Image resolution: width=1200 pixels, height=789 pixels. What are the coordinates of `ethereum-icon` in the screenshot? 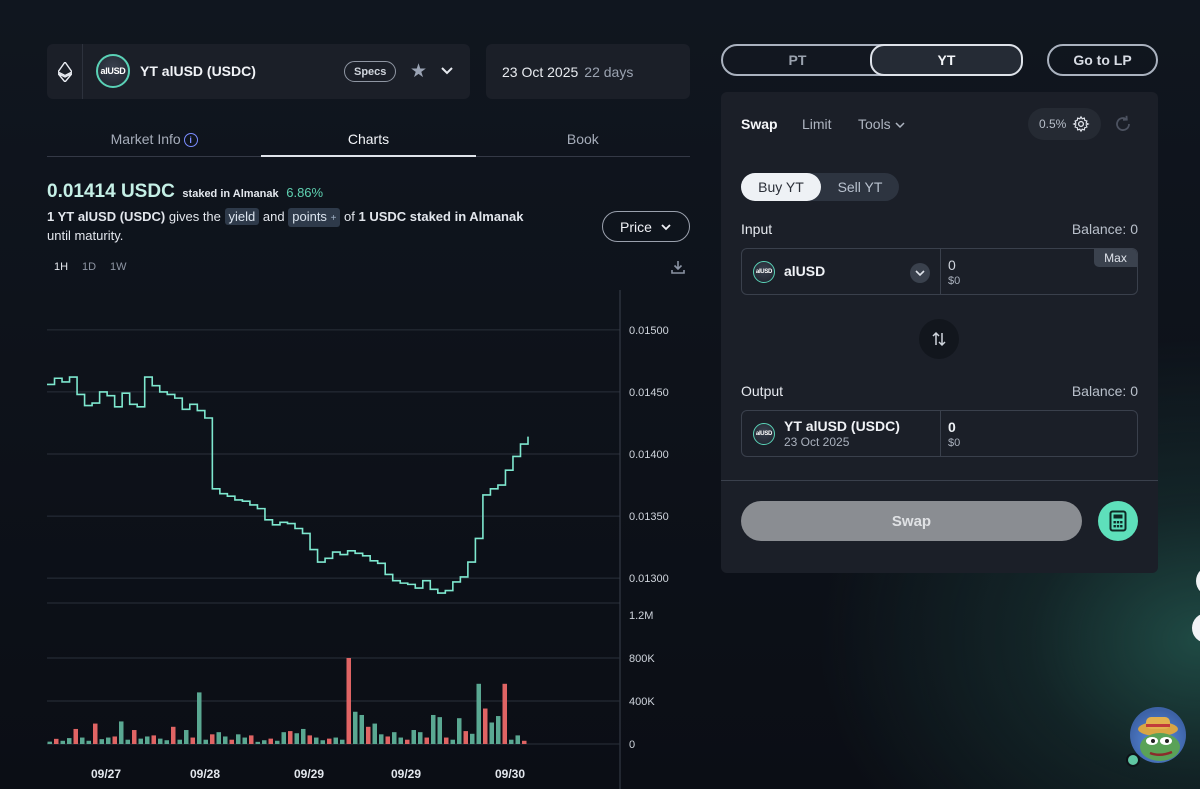 It's located at (64, 71).